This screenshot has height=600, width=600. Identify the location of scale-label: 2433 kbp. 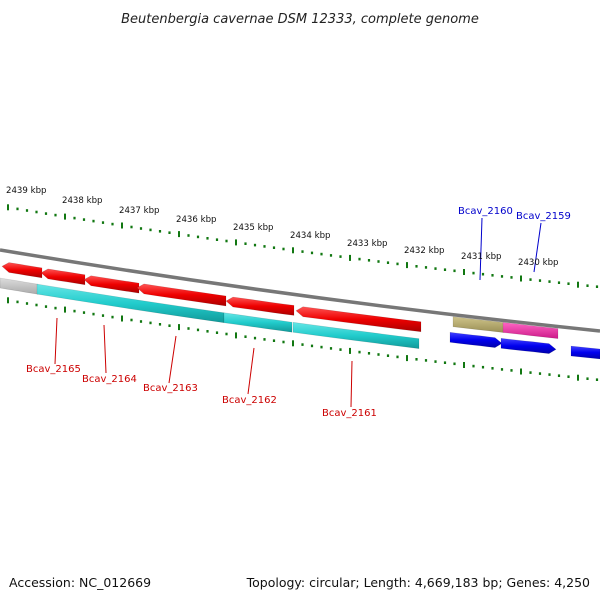
(367, 244).